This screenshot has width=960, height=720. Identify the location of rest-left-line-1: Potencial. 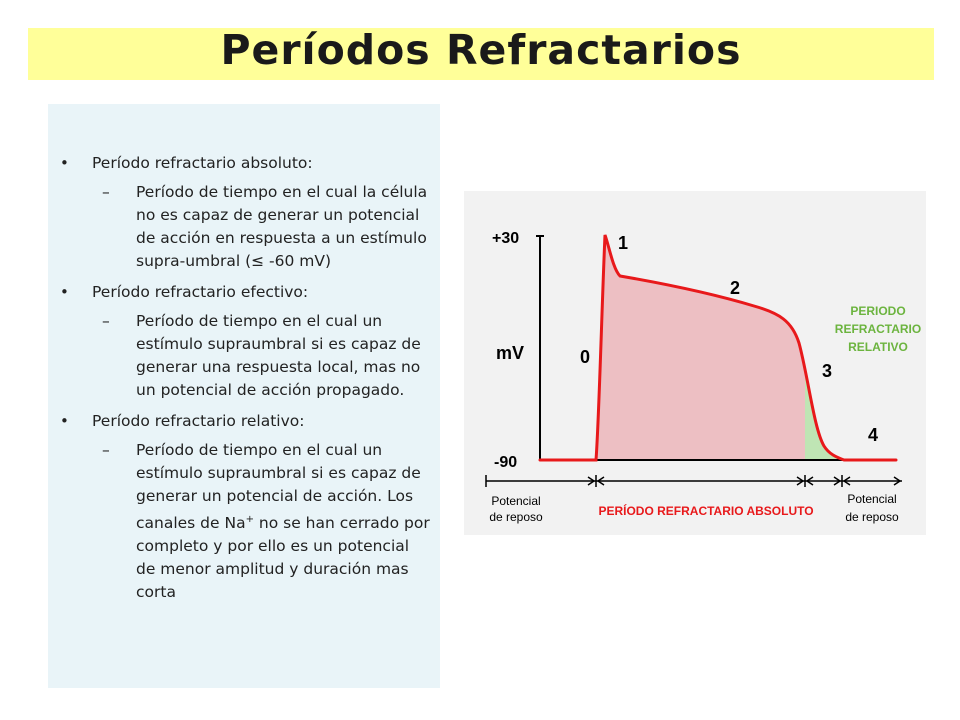
(515, 501).